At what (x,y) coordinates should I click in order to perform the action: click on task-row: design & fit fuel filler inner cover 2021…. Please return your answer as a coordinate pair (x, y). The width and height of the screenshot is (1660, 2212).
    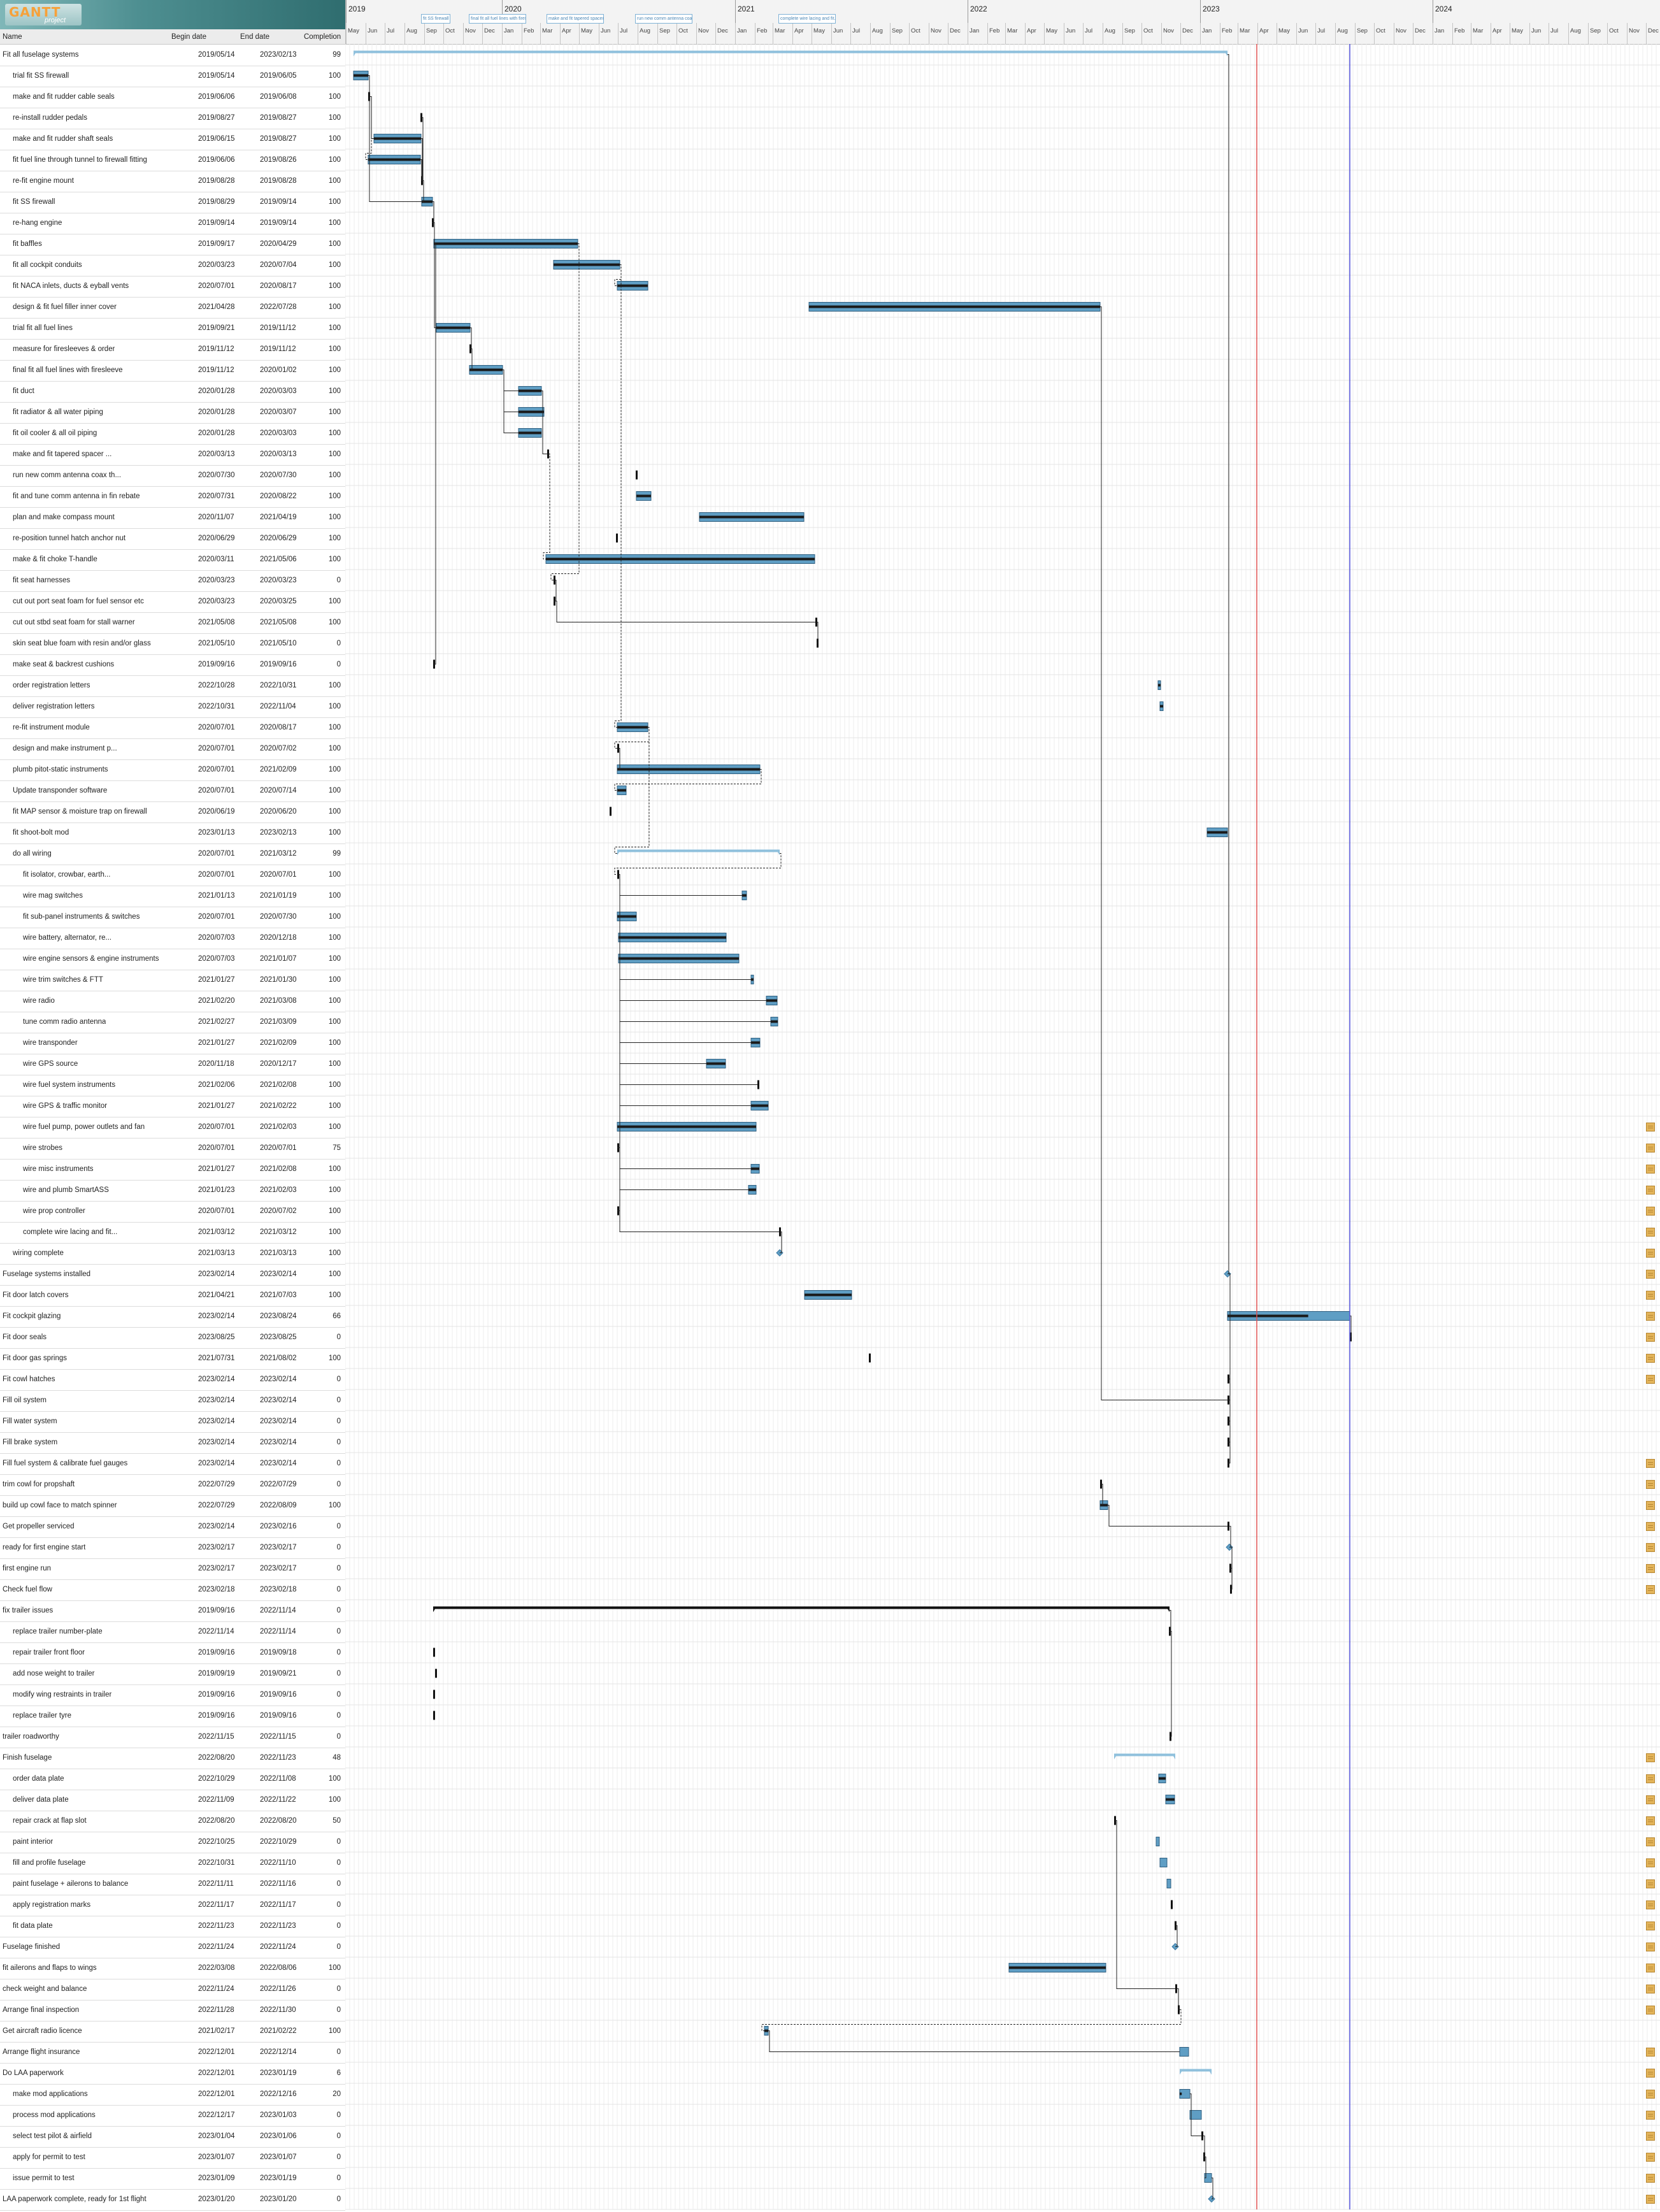
    Looking at the image, I should click on (172, 308).